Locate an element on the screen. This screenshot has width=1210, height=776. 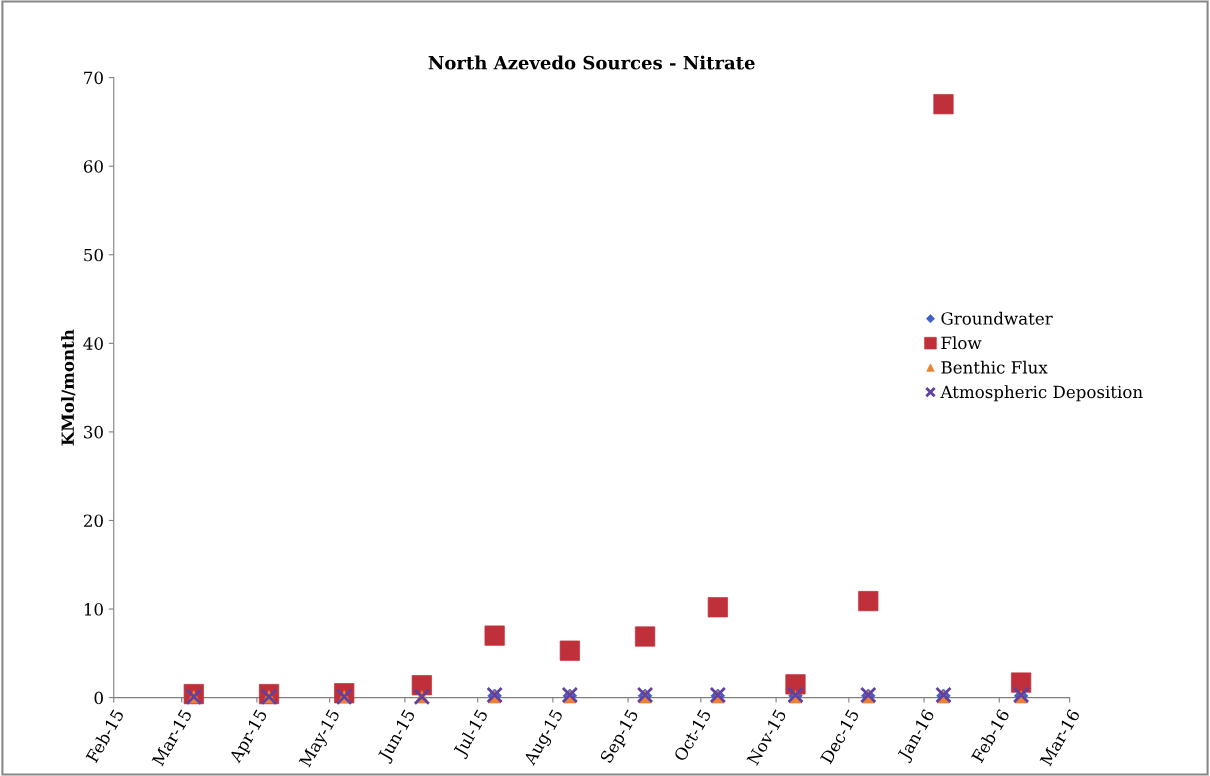
y-tick-label: 40 is located at coordinates (93, 343).